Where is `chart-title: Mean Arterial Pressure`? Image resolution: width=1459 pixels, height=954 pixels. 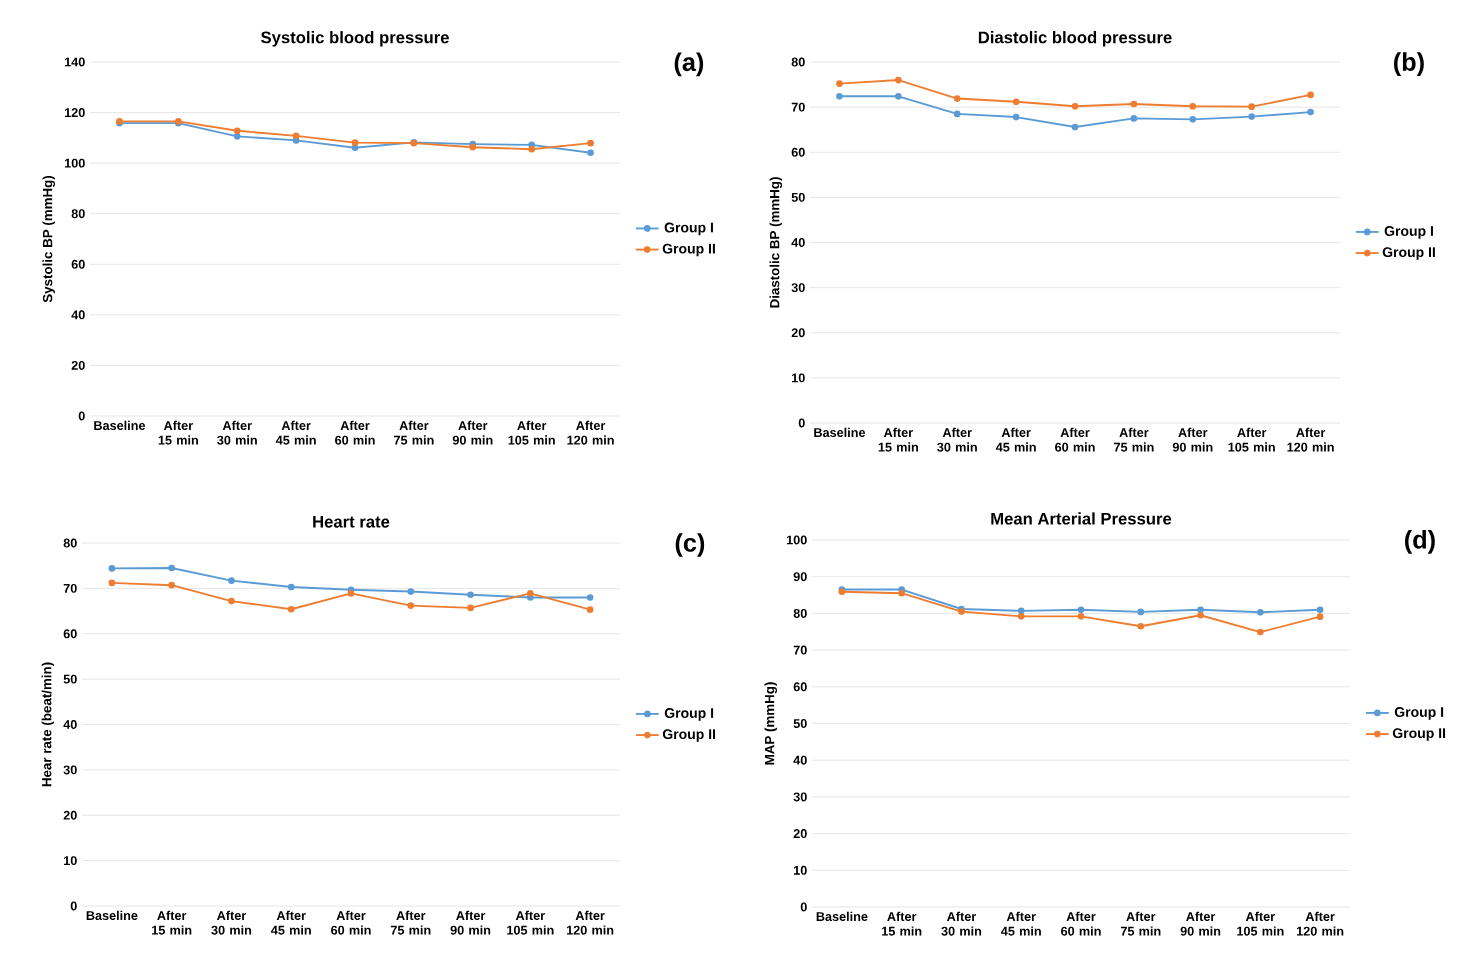 chart-title: Mean Arterial Pressure is located at coordinates (1081, 518).